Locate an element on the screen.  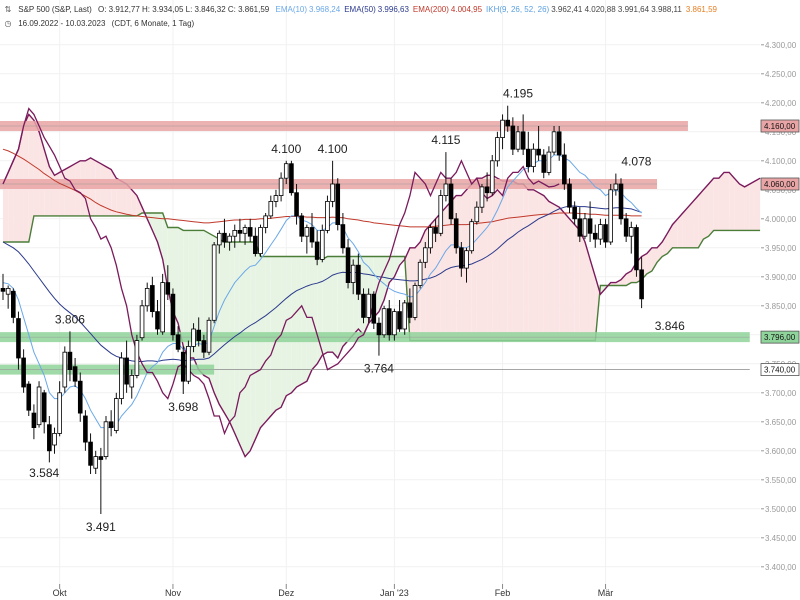
price-annotation: 4.115 is located at coordinates (445, 140).